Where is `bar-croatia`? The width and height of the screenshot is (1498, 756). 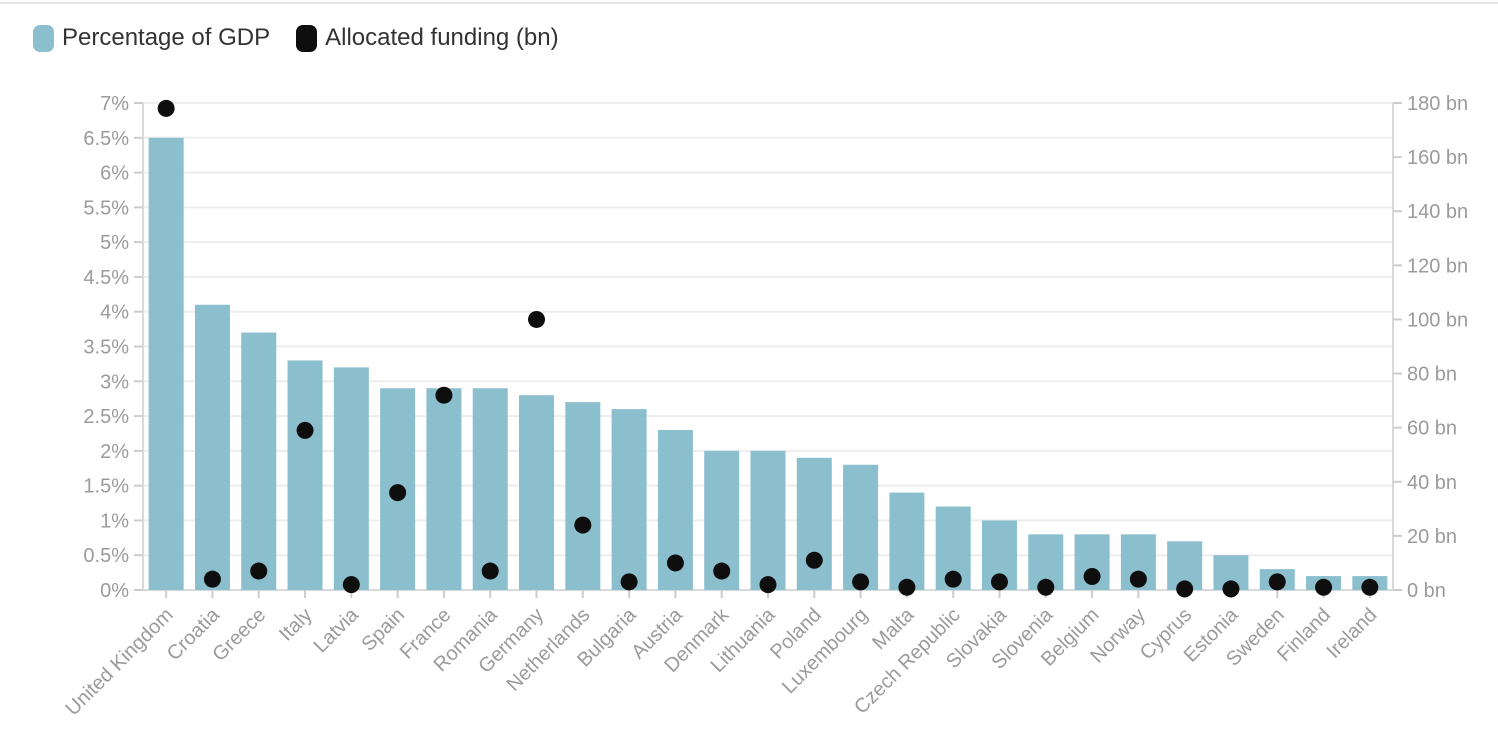
bar-croatia is located at coordinates (212, 447).